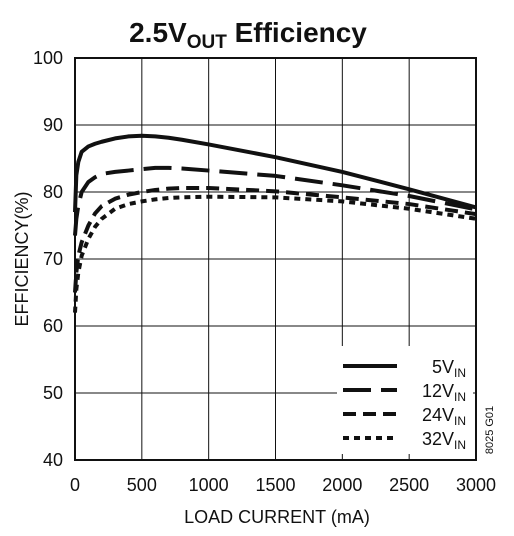 The height and width of the screenshot is (536, 514). I want to click on legend-item: 32VIN, so click(404, 440).